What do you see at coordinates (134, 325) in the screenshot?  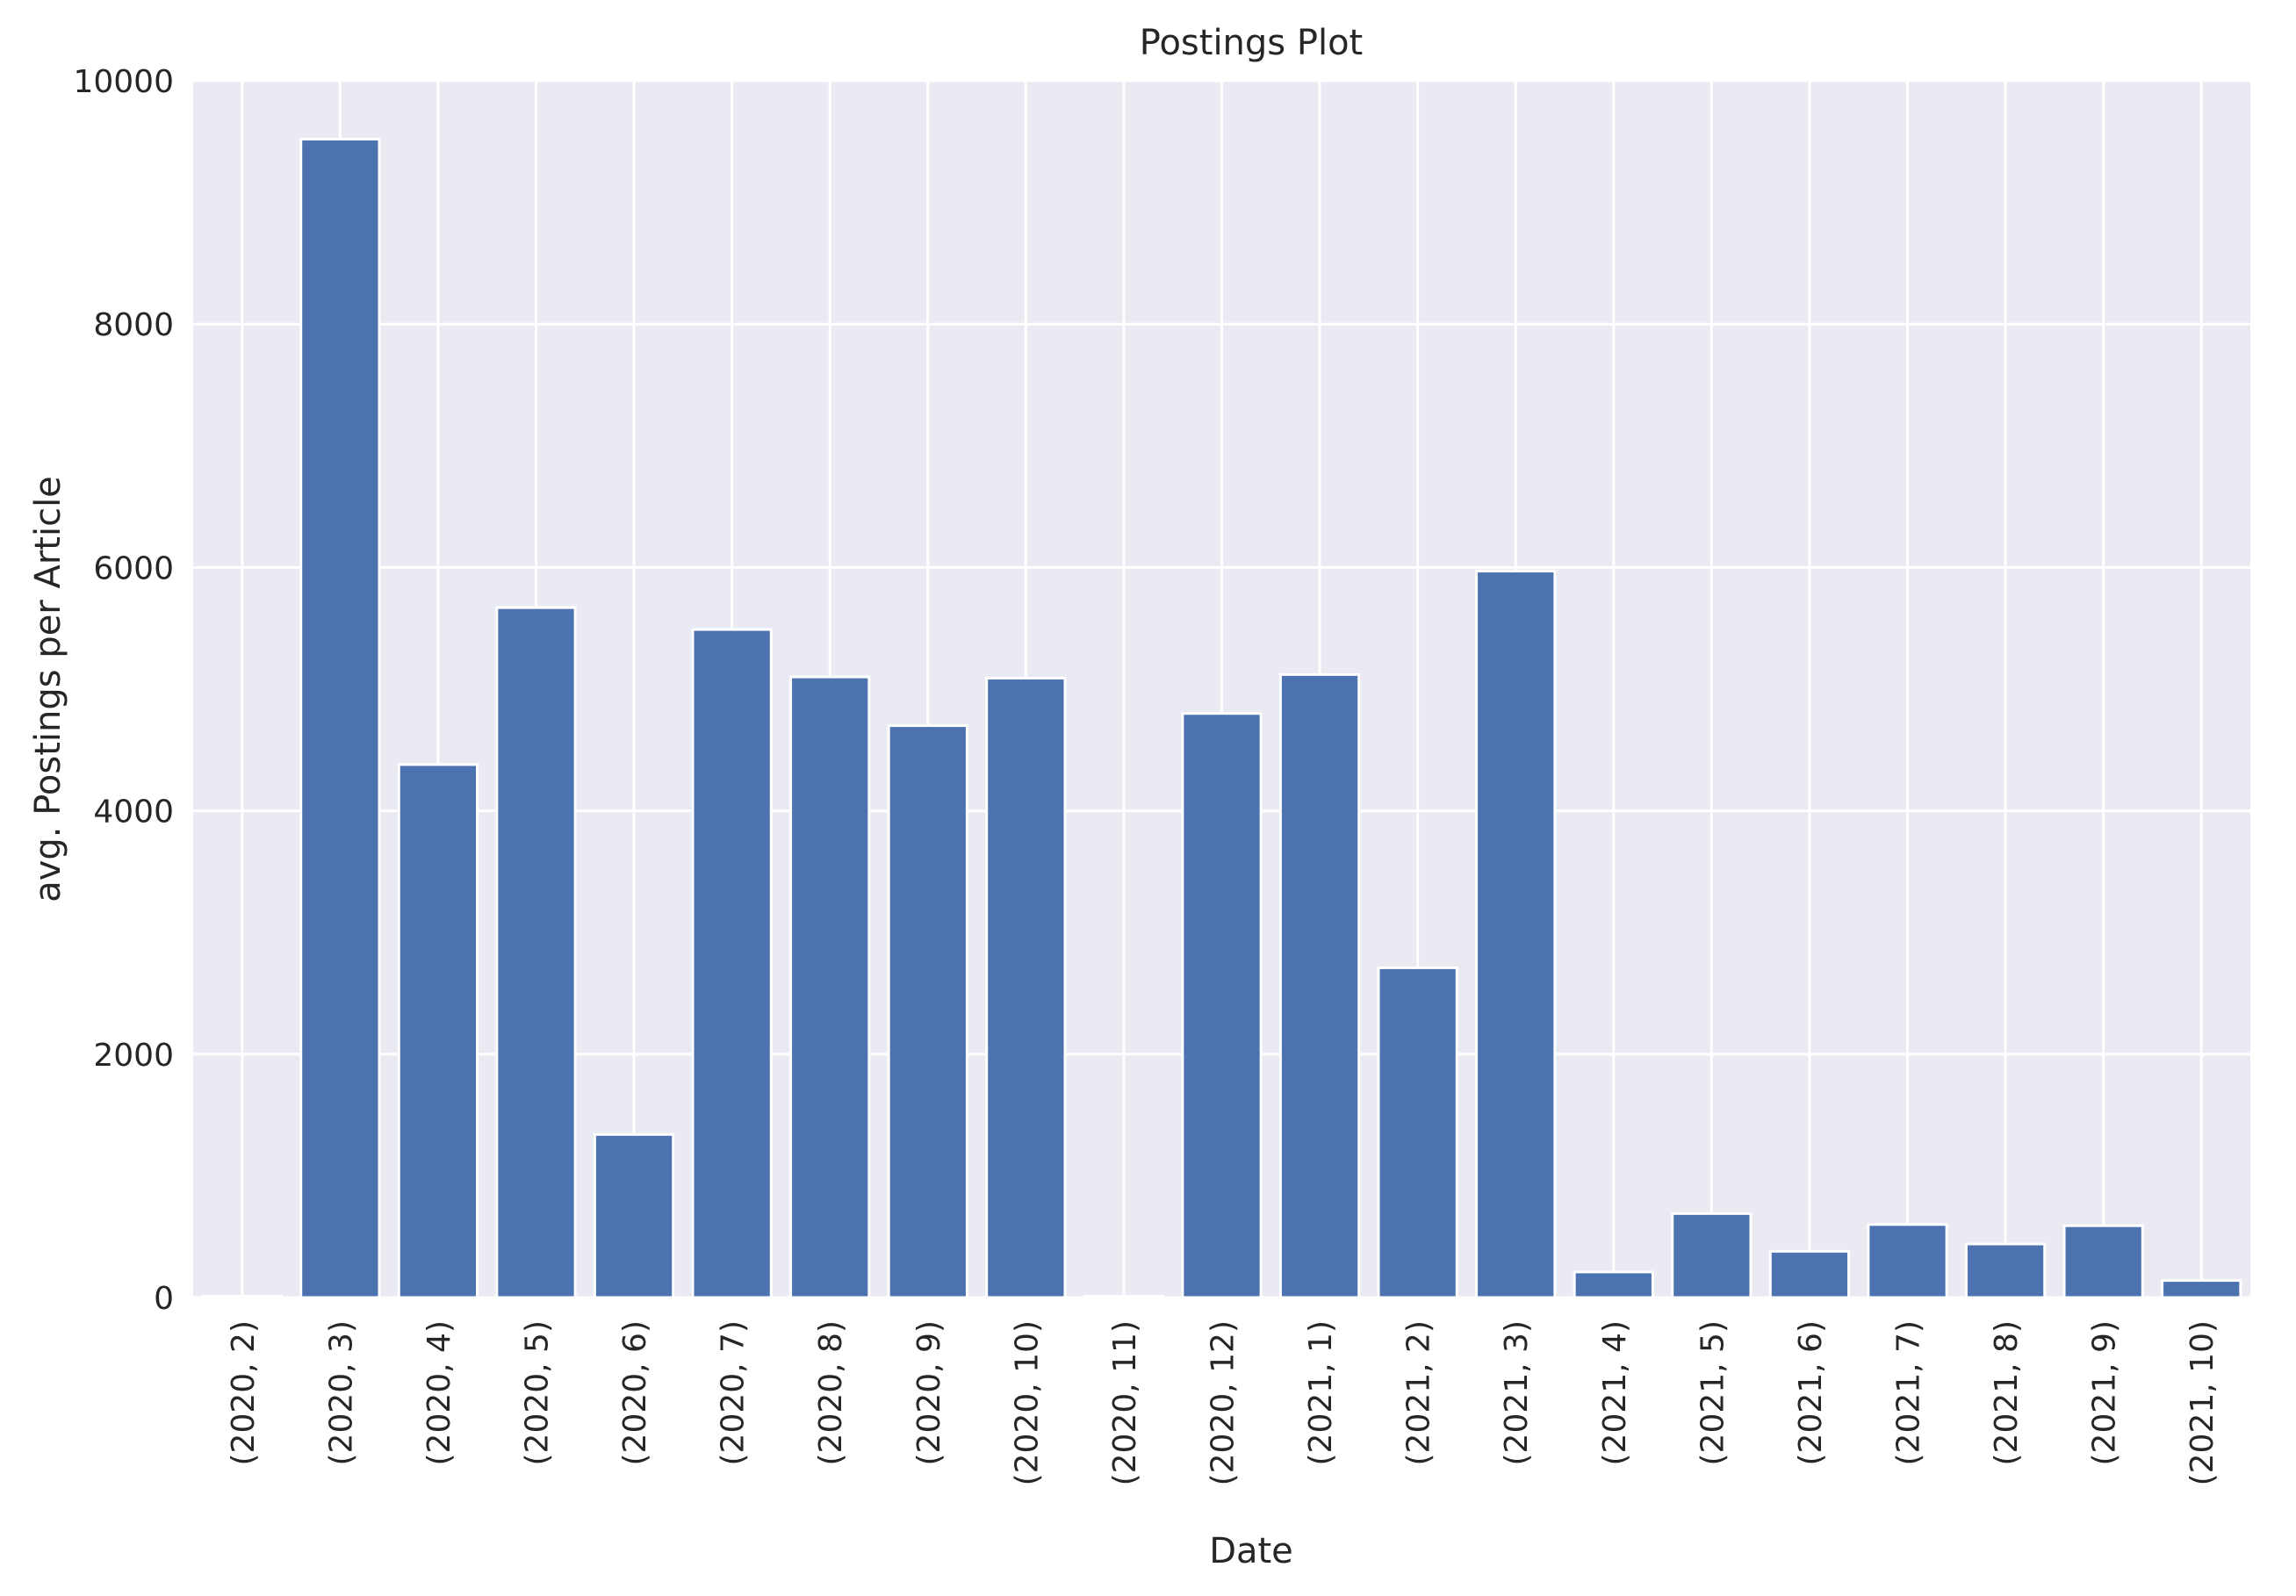 I see `y-tick-label: 8000` at bounding box center [134, 325].